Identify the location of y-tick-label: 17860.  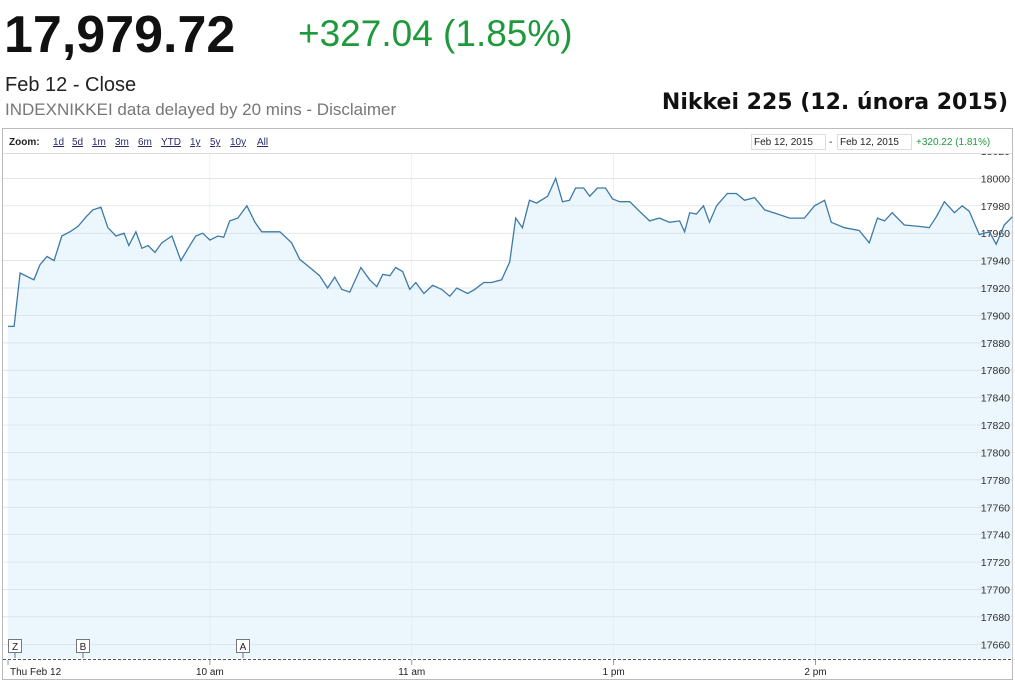
(995, 371).